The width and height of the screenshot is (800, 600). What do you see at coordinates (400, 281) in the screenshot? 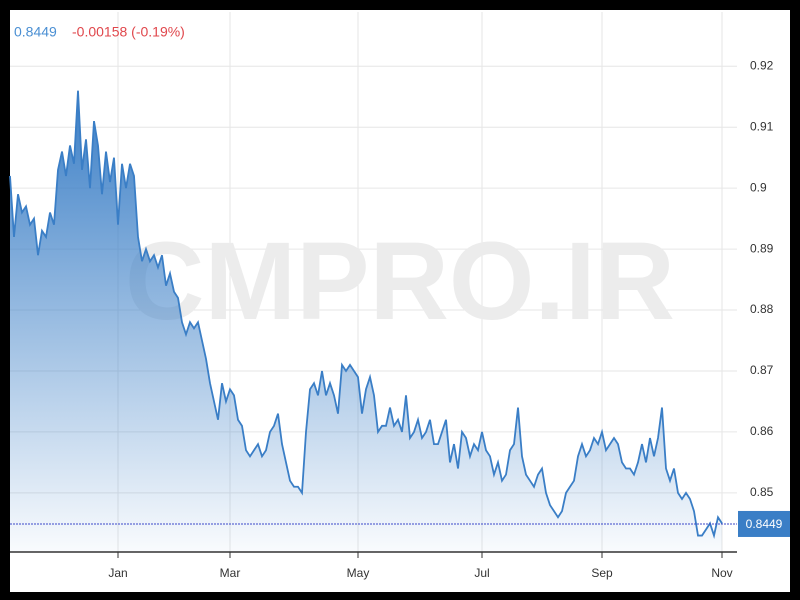
I see `watermark: CMPRO.IR` at bounding box center [400, 281].